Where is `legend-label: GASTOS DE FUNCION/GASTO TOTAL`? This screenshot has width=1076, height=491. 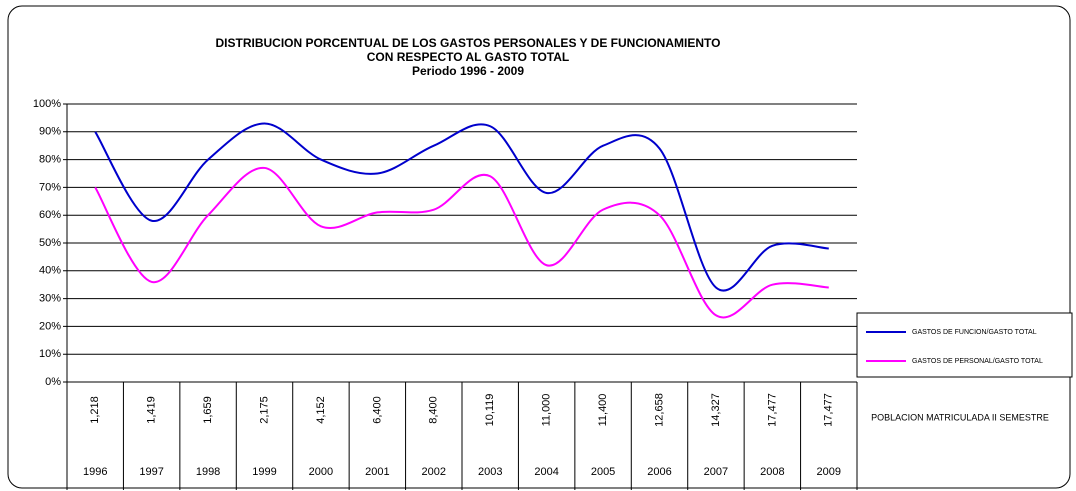
legend-label: GASTOS DE FUNCION/GASTO TOTAL is located at coordinates (974, 332).